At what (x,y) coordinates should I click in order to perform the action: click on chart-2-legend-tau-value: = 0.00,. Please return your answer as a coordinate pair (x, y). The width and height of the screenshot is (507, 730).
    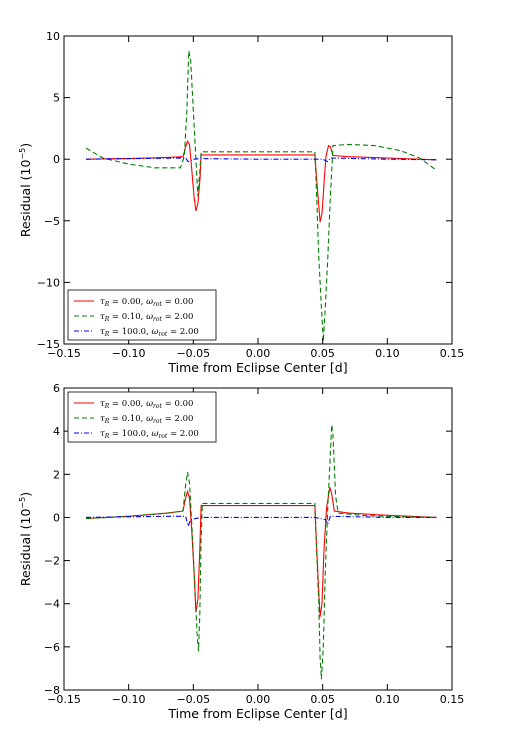
    Looking at the image, I should click on (127, 404).